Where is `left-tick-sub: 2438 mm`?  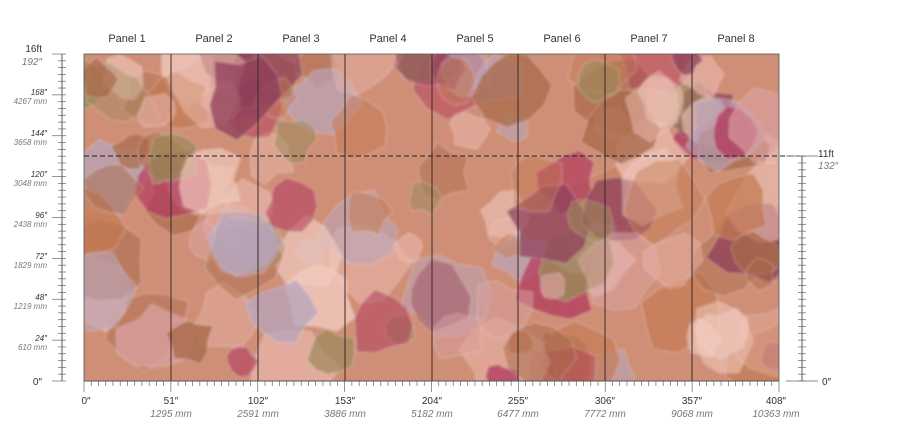 left-tick-sub: 2438 mm is located at coordinates (30, 224).